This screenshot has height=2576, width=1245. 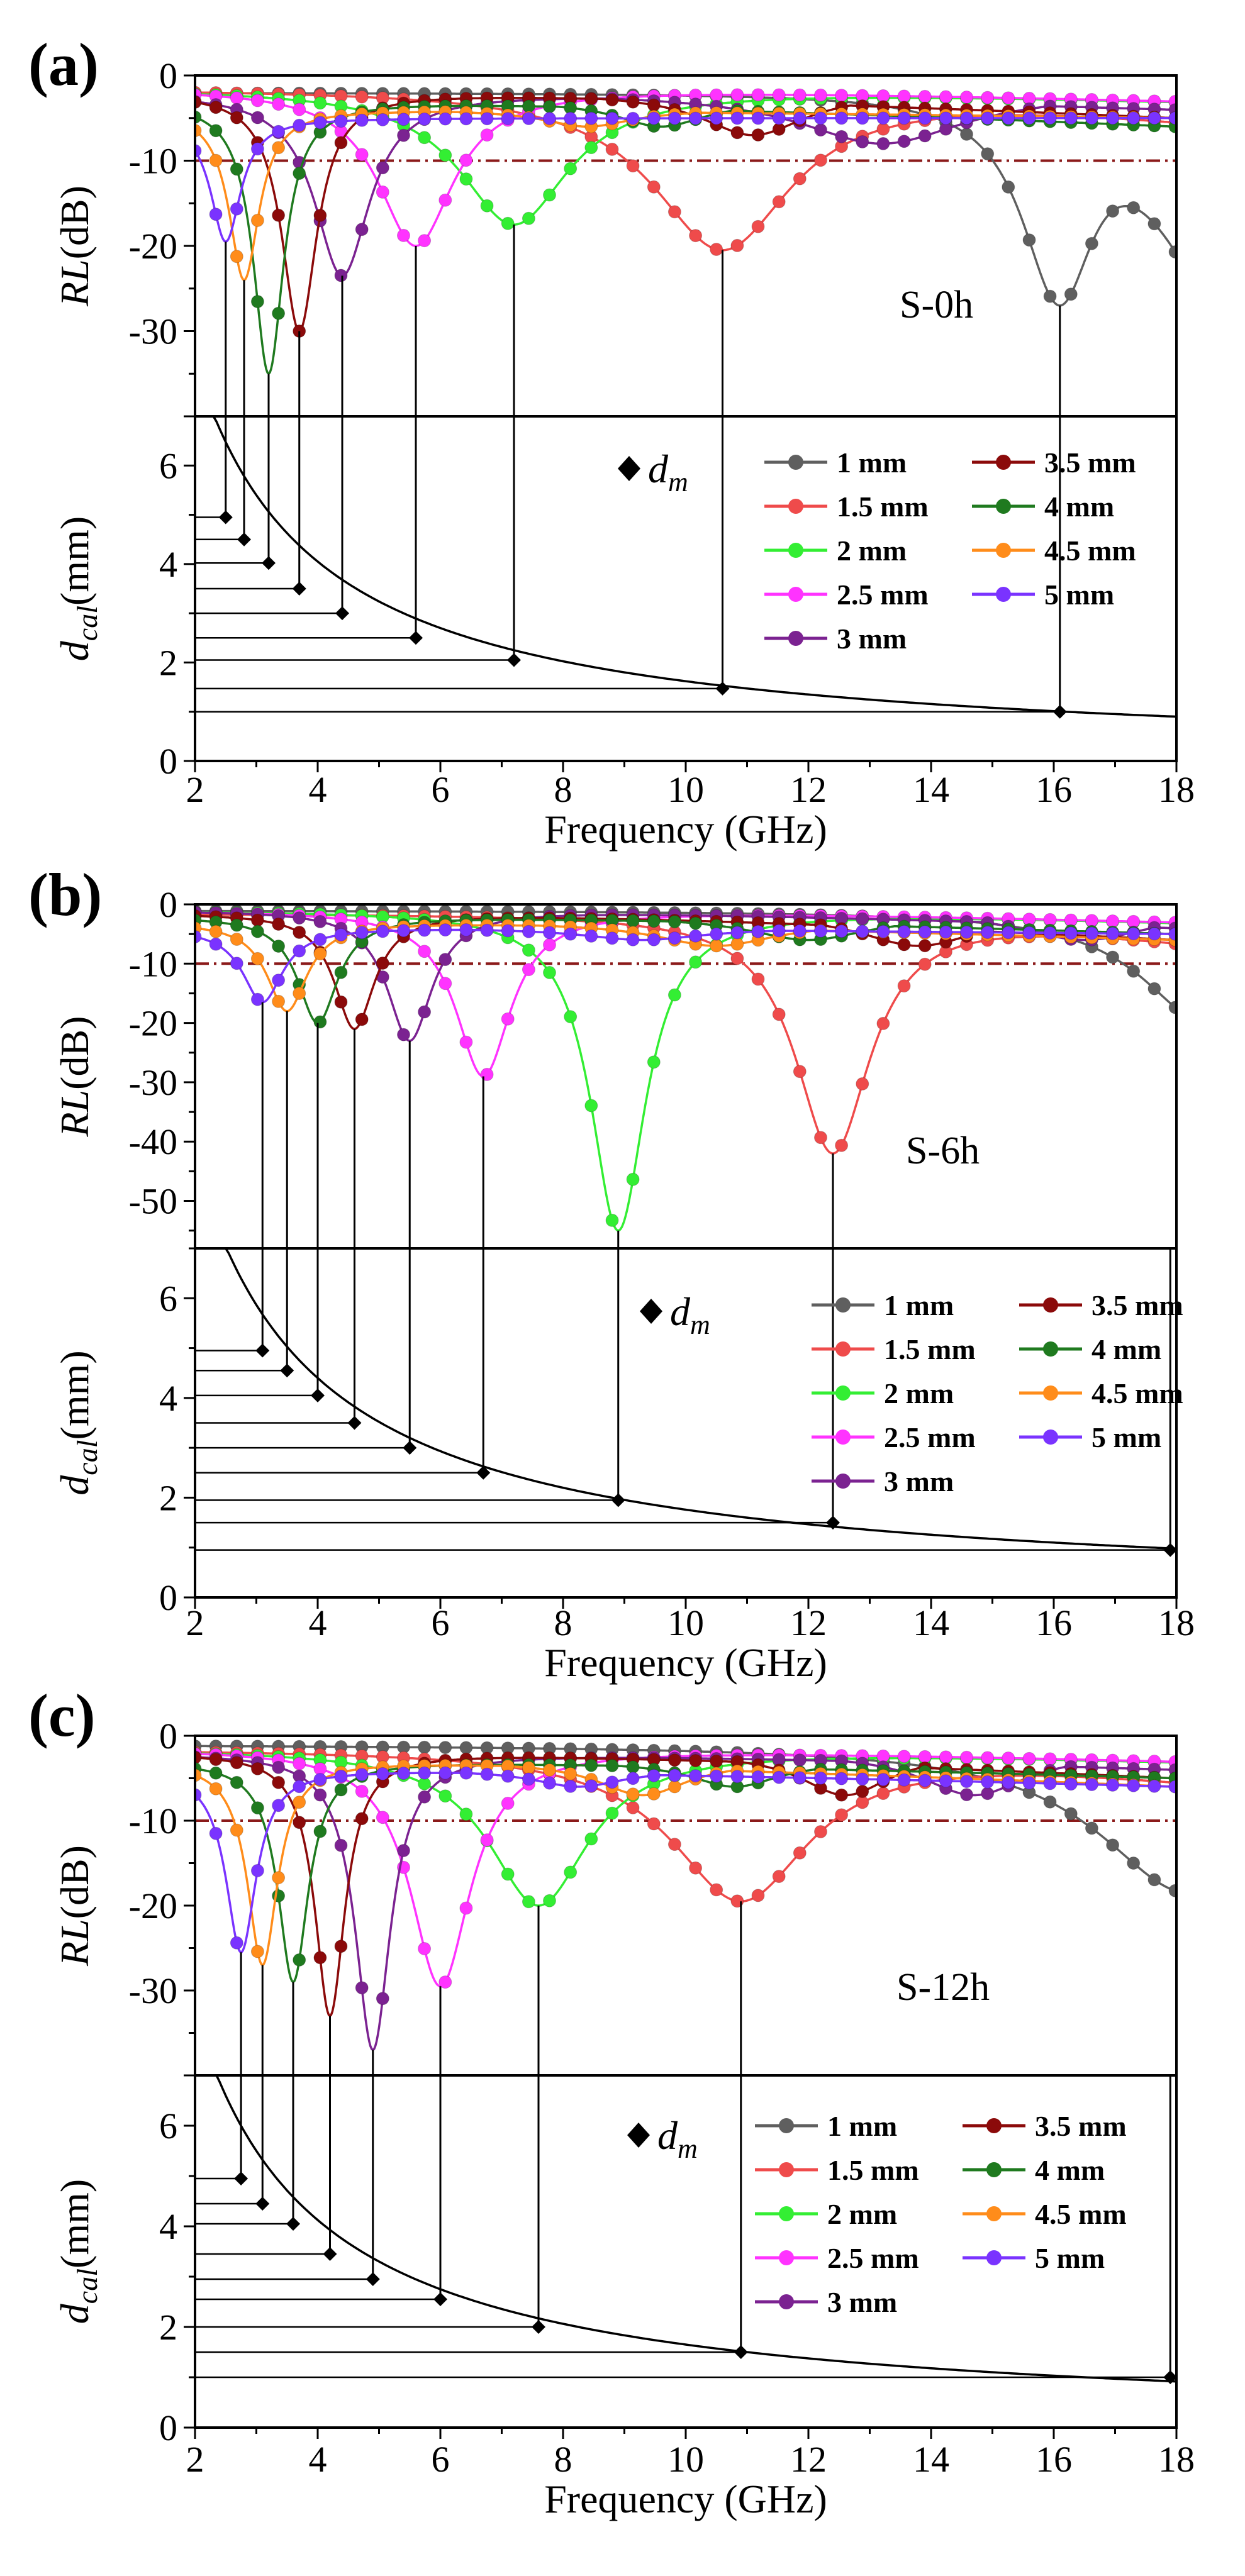 What do you see at coordinates (168, 1298) in the screenshot?
I see `y-tick-label: 6` at bounding box center [168, 1298].